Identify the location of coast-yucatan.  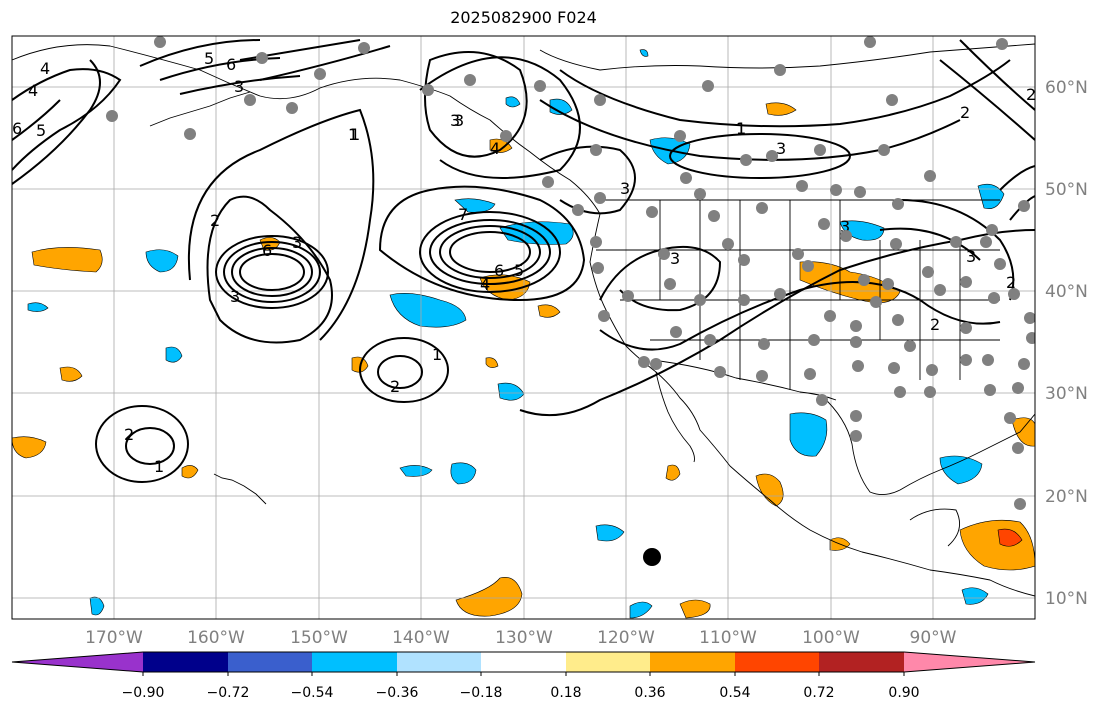
(935, 527).